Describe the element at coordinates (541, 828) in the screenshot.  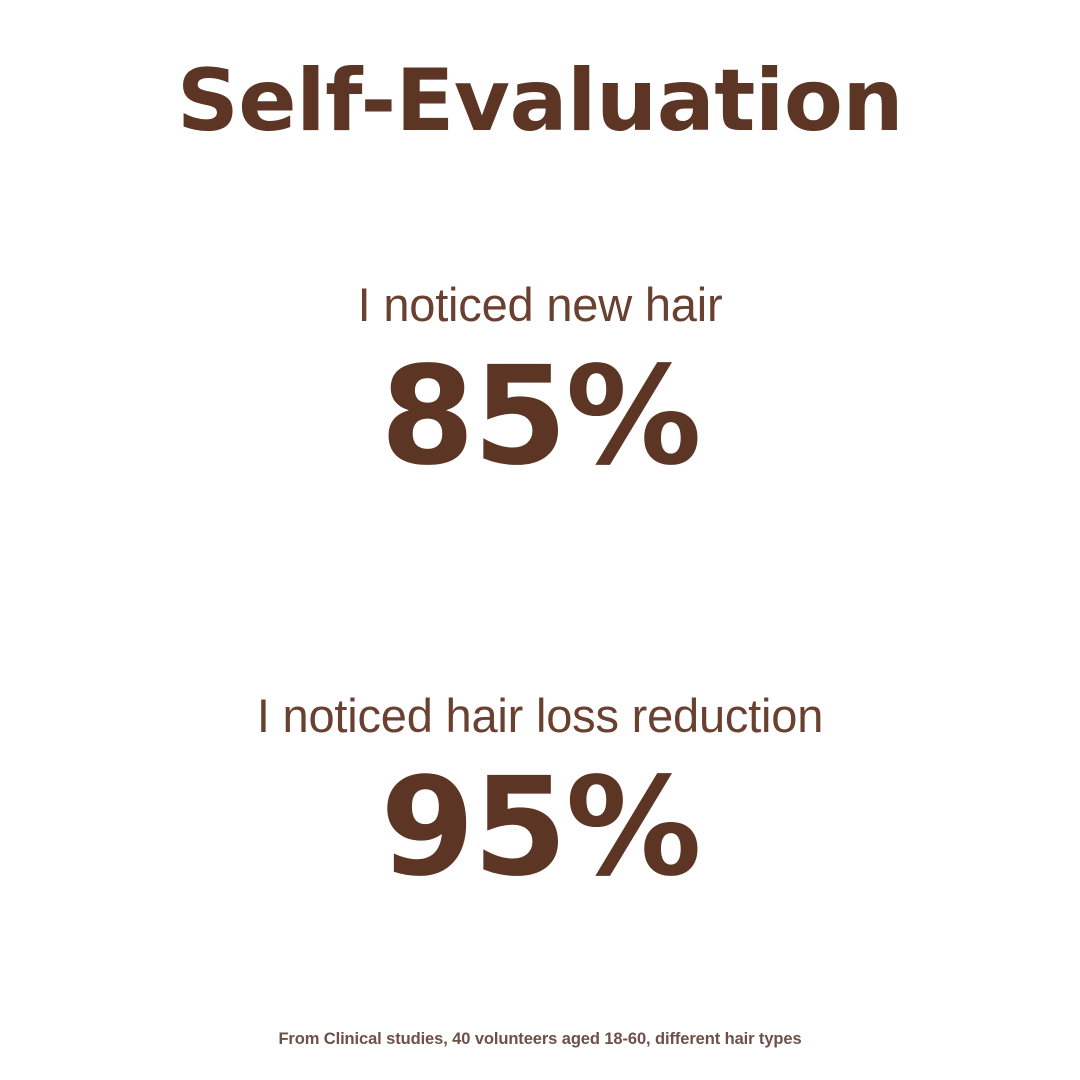
I see `stat-value-hair-loss-reduction: 95%` at that location.